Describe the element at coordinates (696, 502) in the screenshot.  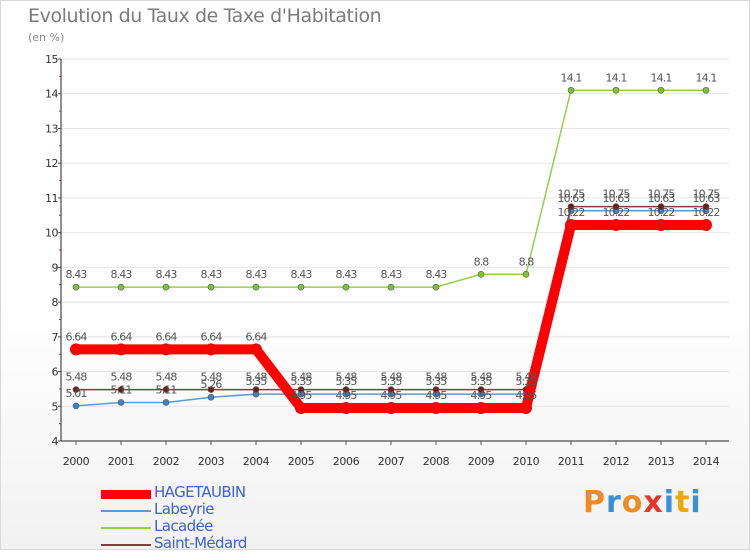
I see `brand-letter: i` at that location.